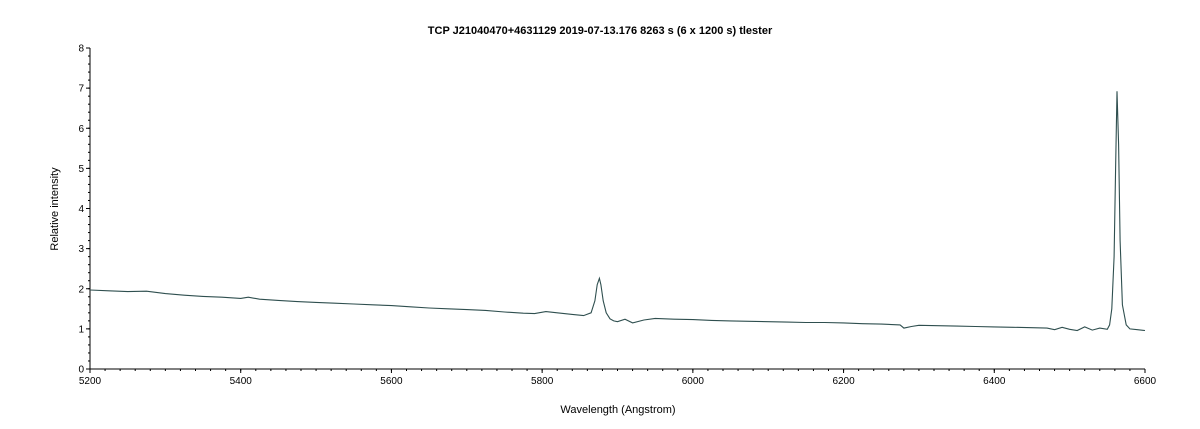 The width and height of the screenshot is (1200, 429). What do you see at coordinates (617, 410) in the screenshot?
I see `x-axis-label: Wavelength (Angstrom)` at bounding box center [617, 410].